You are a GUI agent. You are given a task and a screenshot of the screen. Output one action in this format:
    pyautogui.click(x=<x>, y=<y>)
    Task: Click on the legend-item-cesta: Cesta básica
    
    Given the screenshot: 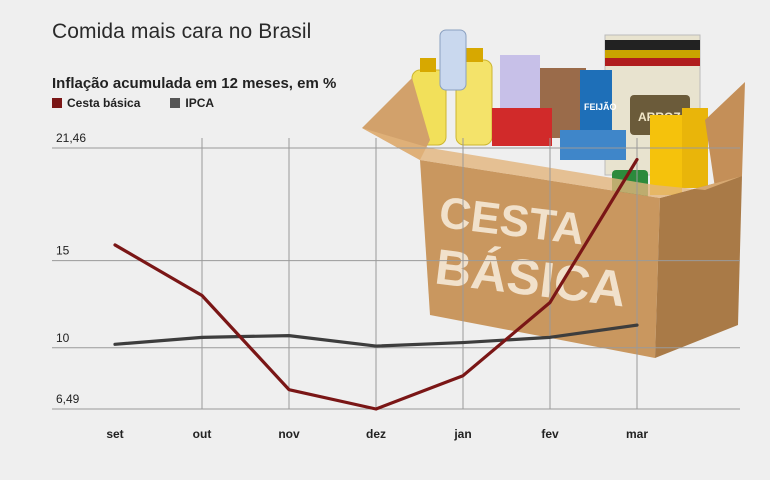 What is the action you would take?
    pyautogui.click(x=96, y=103)
    